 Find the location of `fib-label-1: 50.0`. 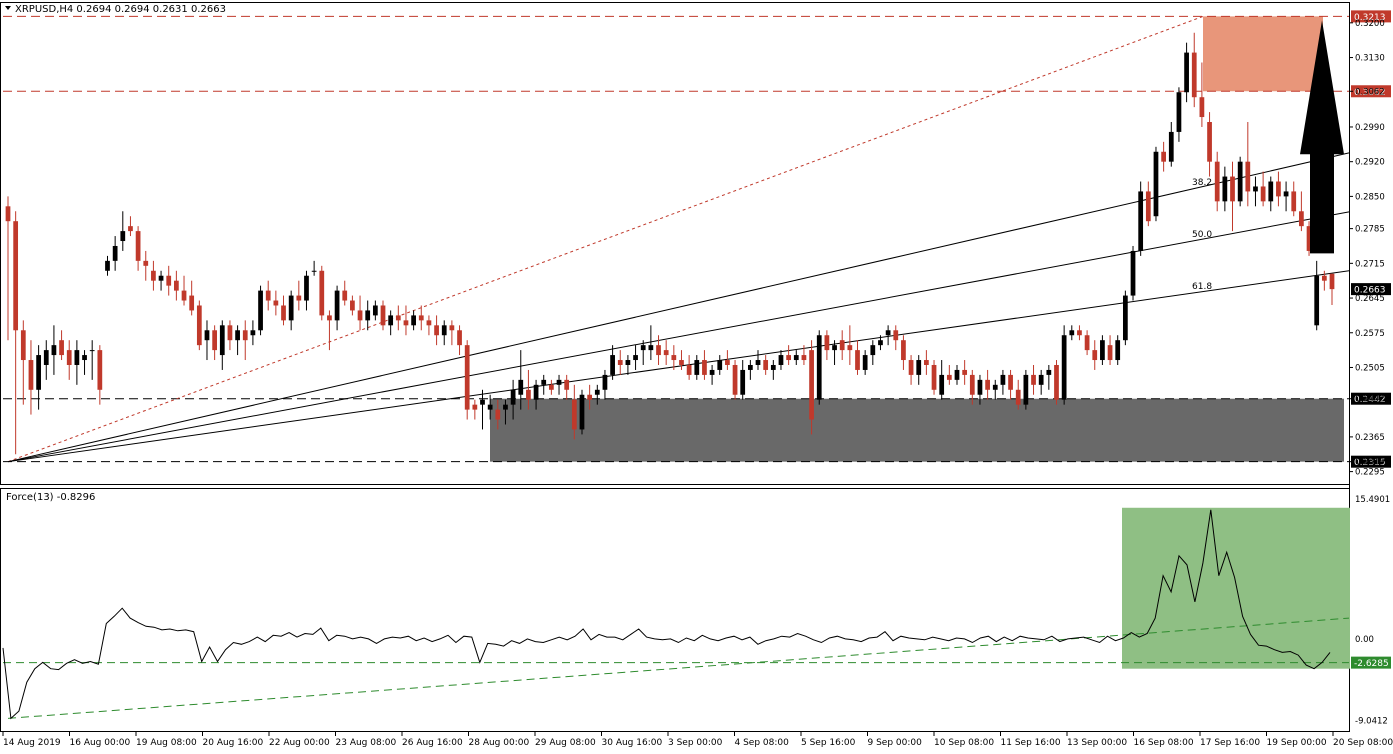

fib-label-1: 50.0 is located at coordinates (1202, 235).